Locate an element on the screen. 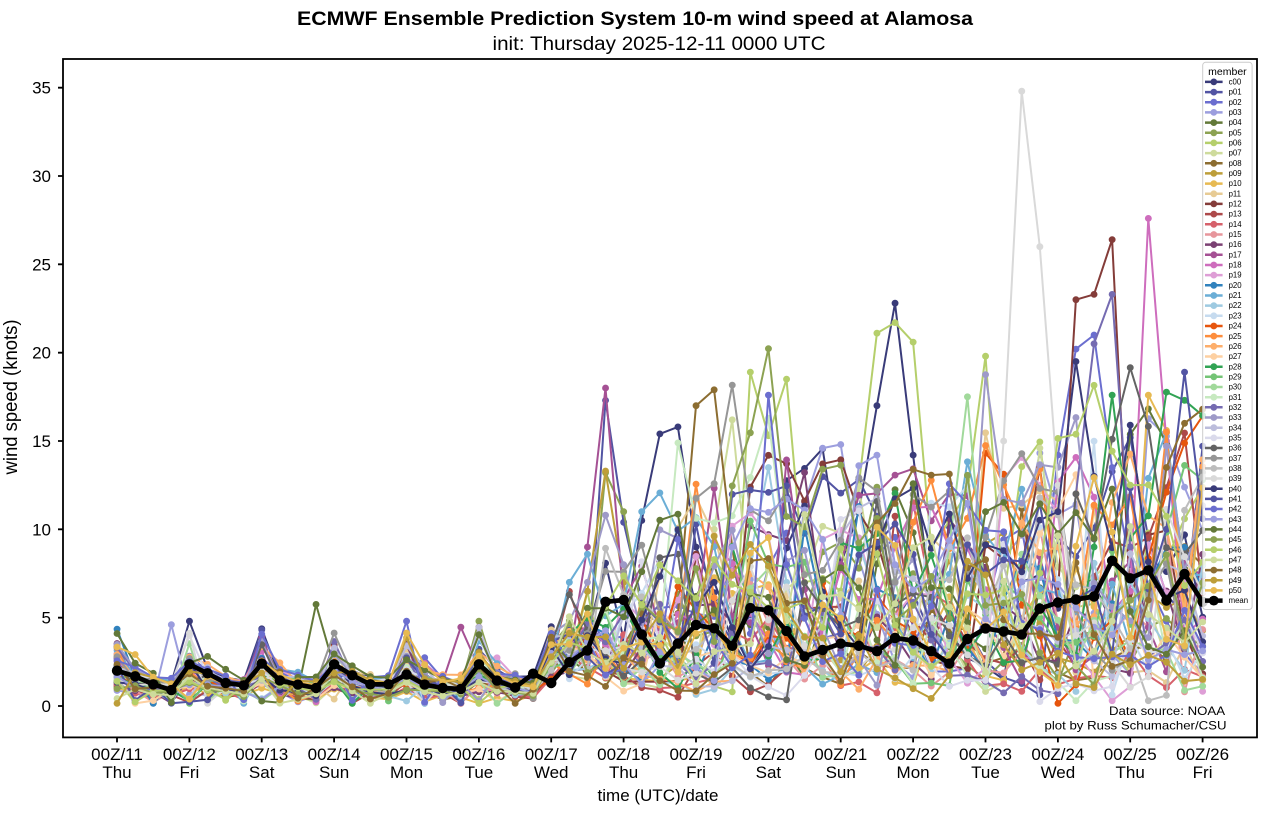 The width and height of the screenshot is (1266, 817). svg-text: p42 is located at coordinates (1235, 509).